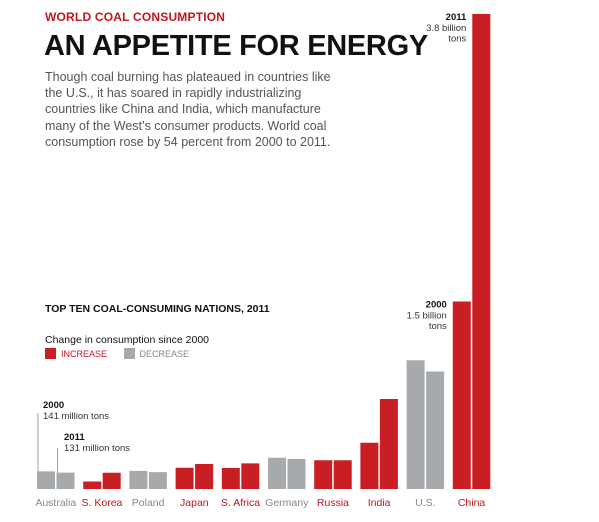 This screenshot has width=599, height=522. Describe the element at coordinates (427, 316) in the screenshot. I see `annotation-value: 1.5 billion` at that location.